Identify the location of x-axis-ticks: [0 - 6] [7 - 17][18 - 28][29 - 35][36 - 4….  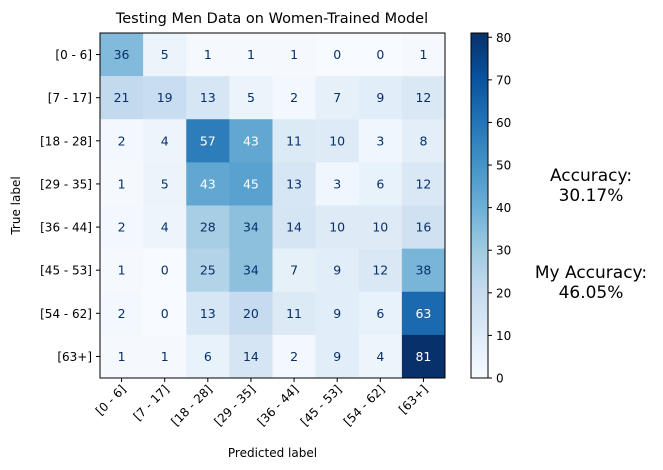
(262, 403).